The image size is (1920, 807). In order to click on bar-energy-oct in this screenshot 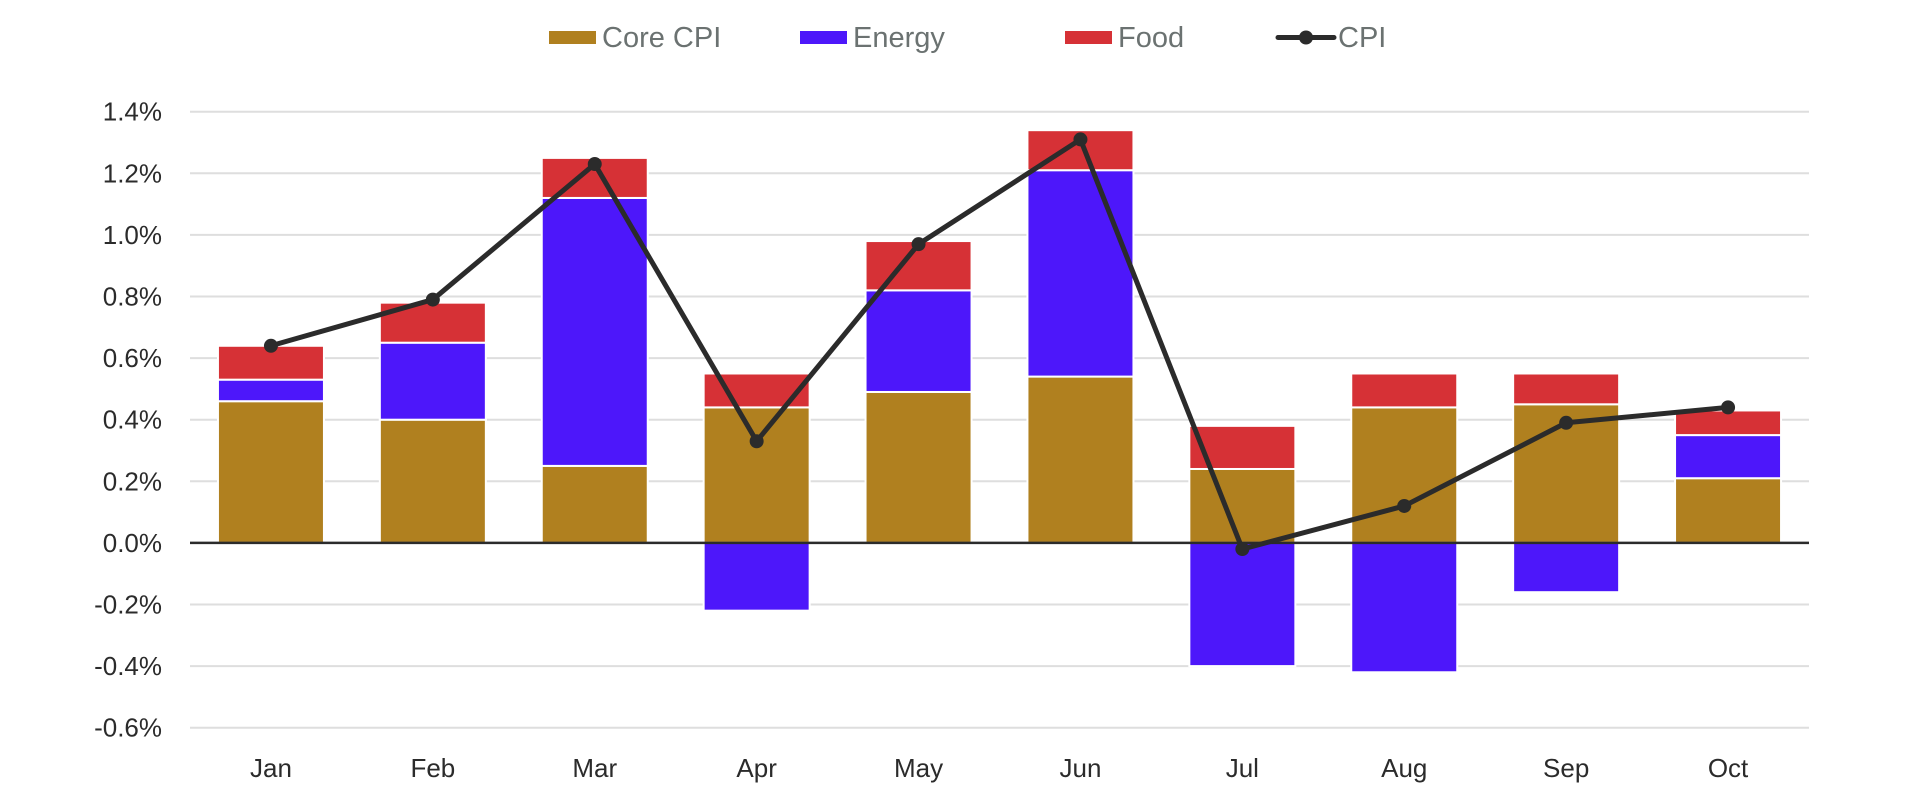, I will do `click(1728, 457)`.